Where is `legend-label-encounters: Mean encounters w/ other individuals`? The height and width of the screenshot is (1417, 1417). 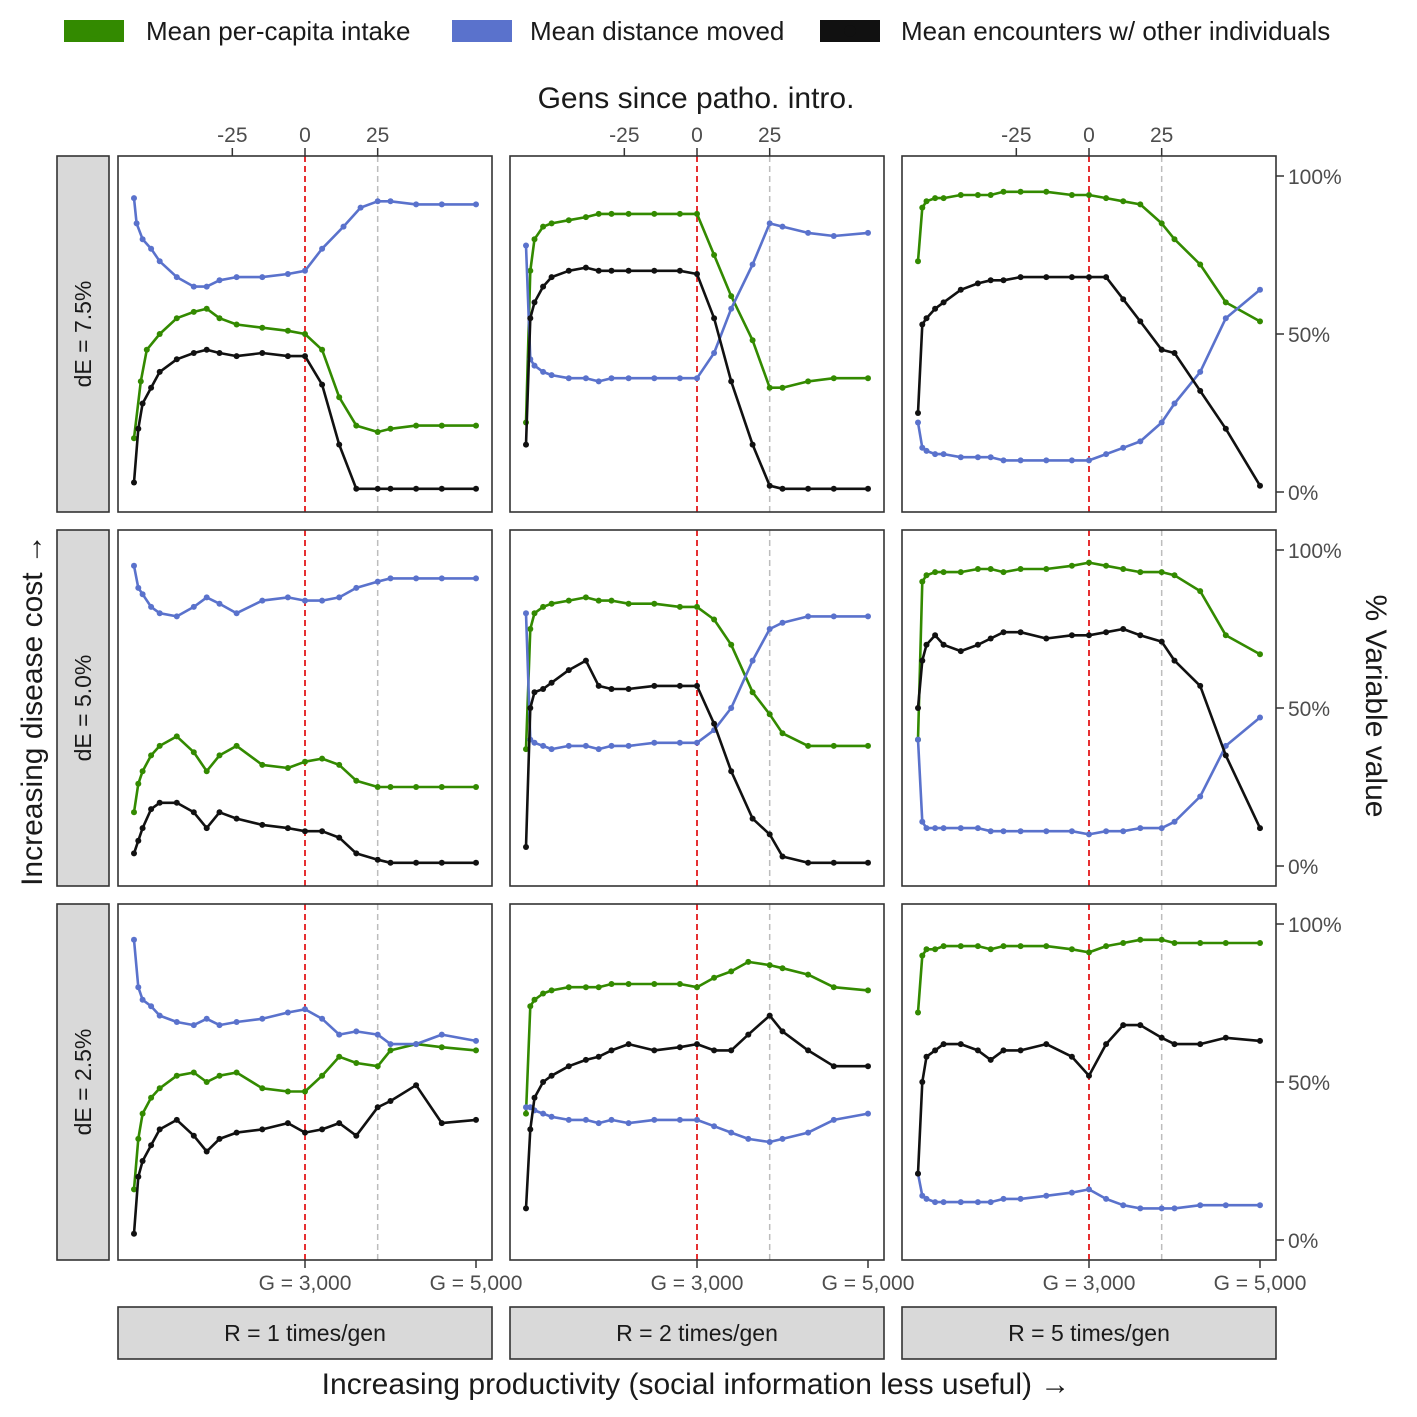
legend-label-encounters: Mean encounters w/ other individuals is located at coordinates (1115, 31).